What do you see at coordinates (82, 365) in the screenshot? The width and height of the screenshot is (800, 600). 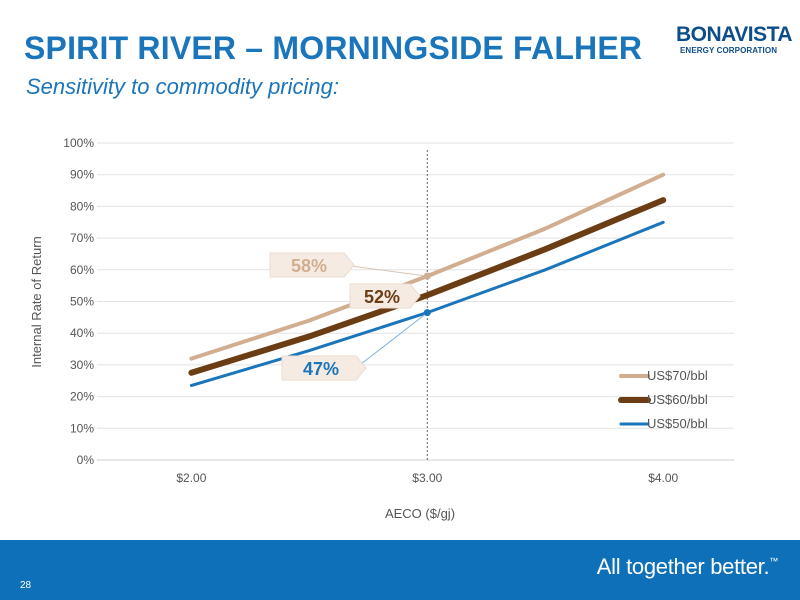 I see `y-tick-label-30: 30%` at bounding box center [82, 365].